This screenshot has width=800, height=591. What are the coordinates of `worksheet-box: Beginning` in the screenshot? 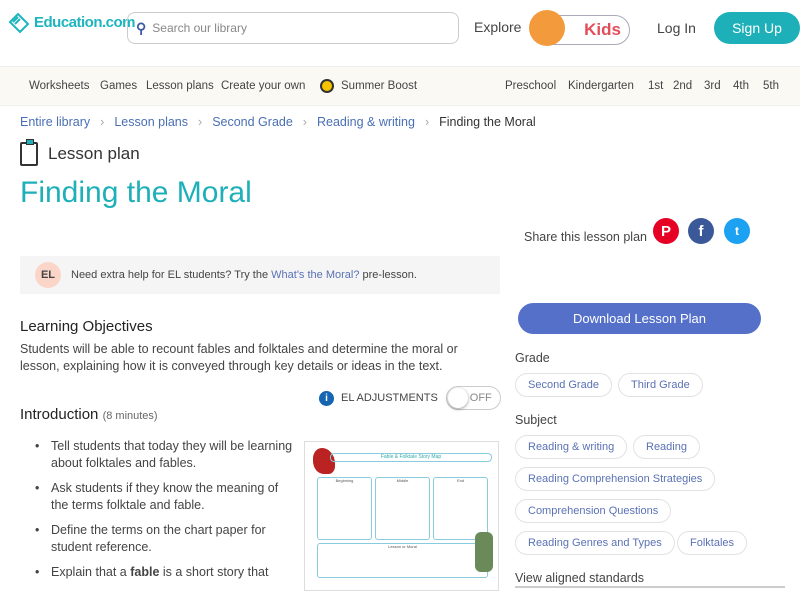 It's located at (344, 508).